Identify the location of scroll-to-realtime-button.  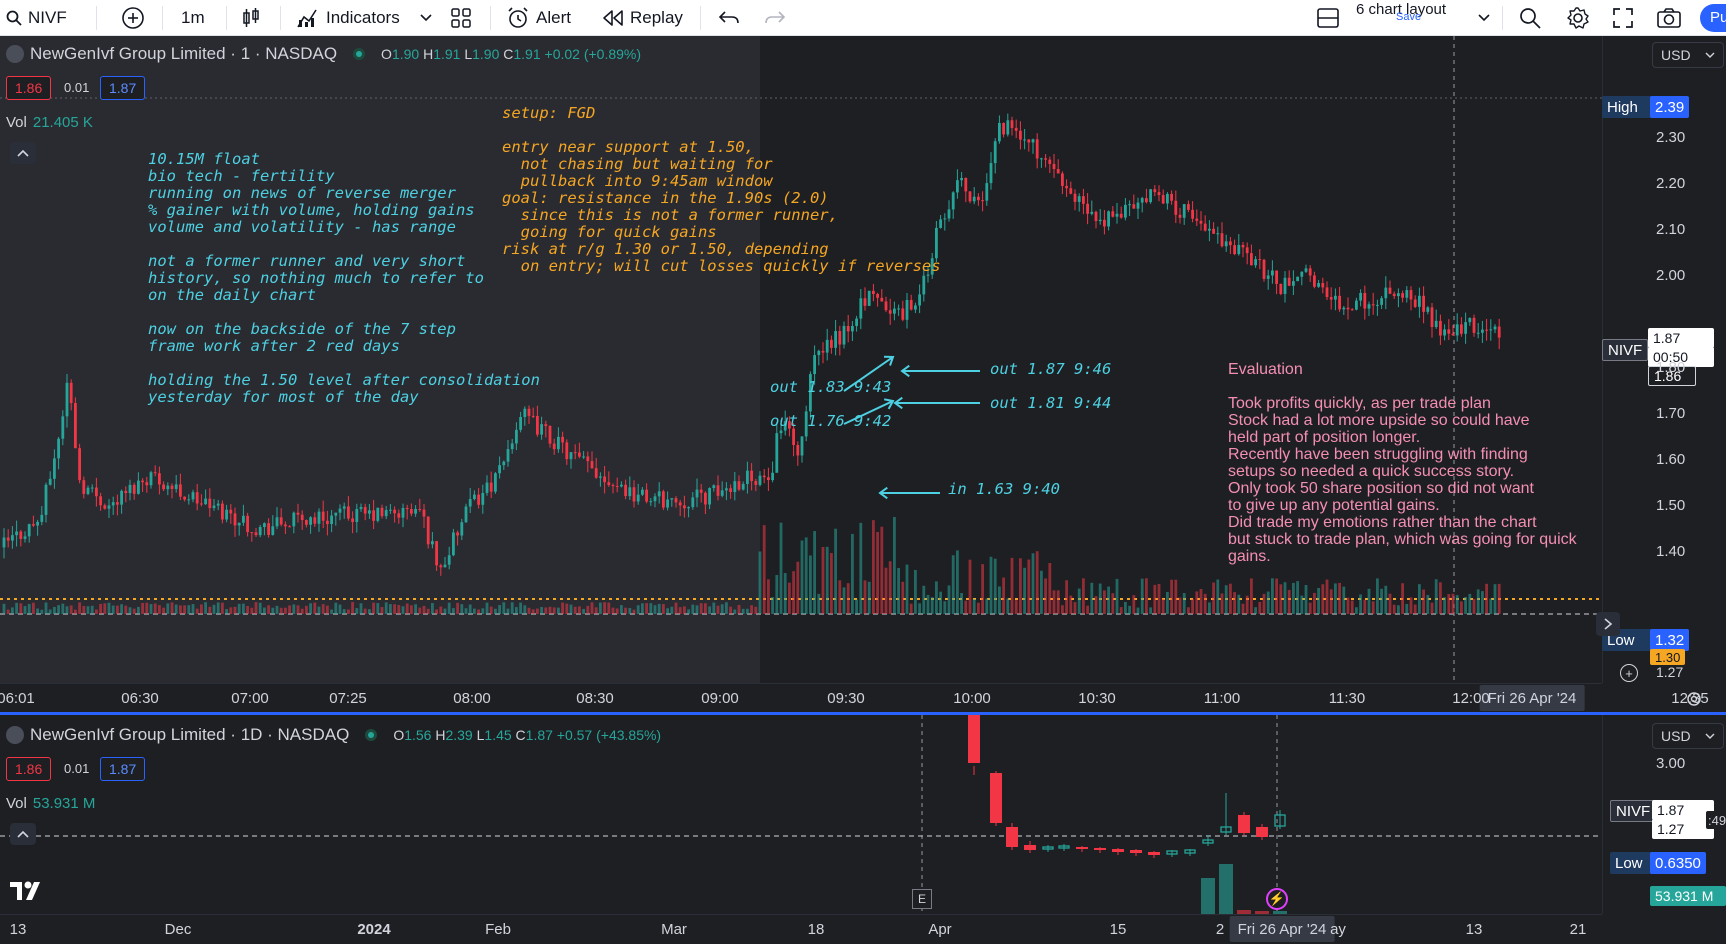
(1608, 624).